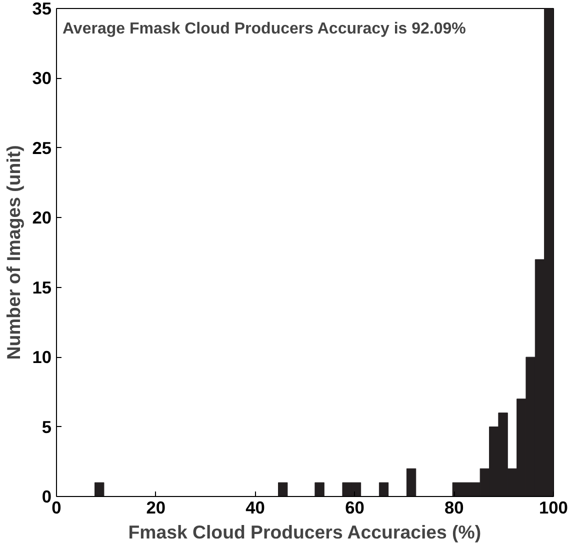 The width and height of the screenshot is (568, 545). What do you see at coordinates (13, 252) in the screenshot?
I see `y-axis-title: Number of Images (unit)` at bounding box center [13, 252].